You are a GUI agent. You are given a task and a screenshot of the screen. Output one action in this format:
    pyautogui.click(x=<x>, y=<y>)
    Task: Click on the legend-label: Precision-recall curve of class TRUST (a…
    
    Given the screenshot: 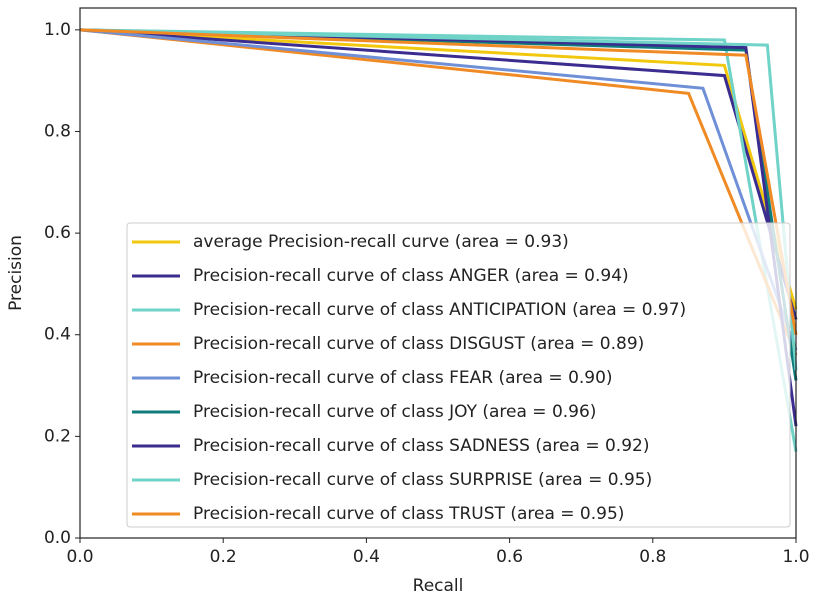 What is the action you would take?
    pyautogui.click(x=408, y=514)
    